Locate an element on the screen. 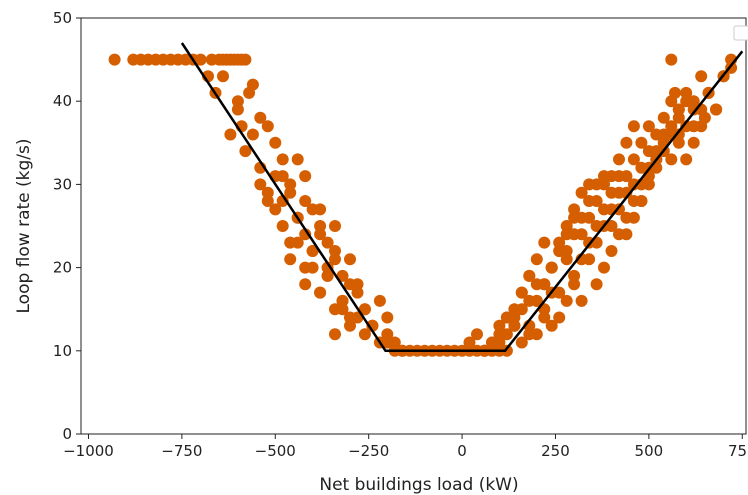 This screenshot has width=748, height=495. y-tick-label: 40 is located at coordinates (62, 101).